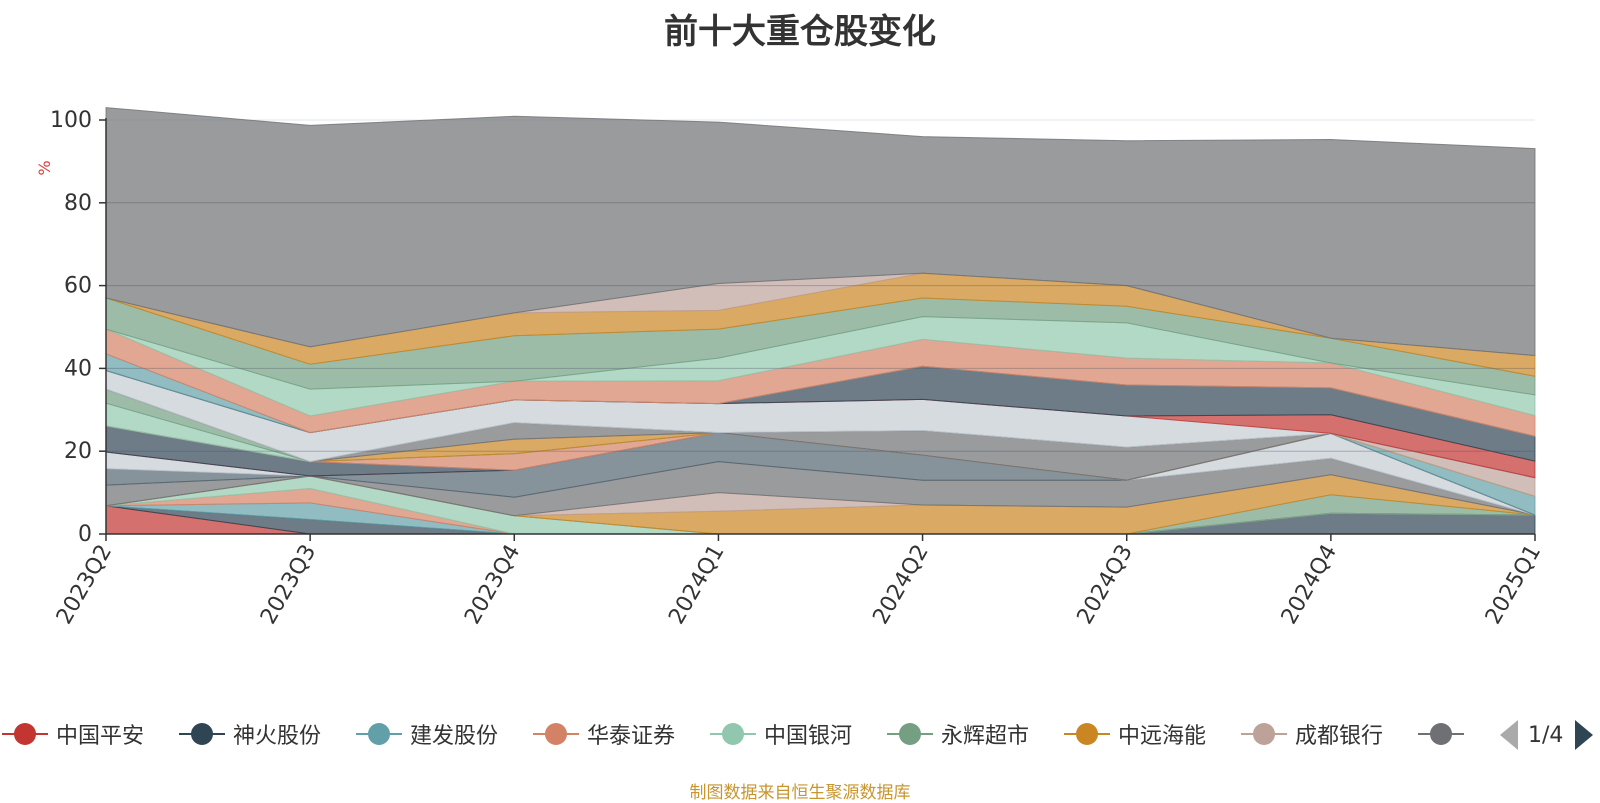 The image size is (1600, 803). Describe the element at coordinates (1584, 735) in the screenshot. I see `legend-next-page-icon` at that location.